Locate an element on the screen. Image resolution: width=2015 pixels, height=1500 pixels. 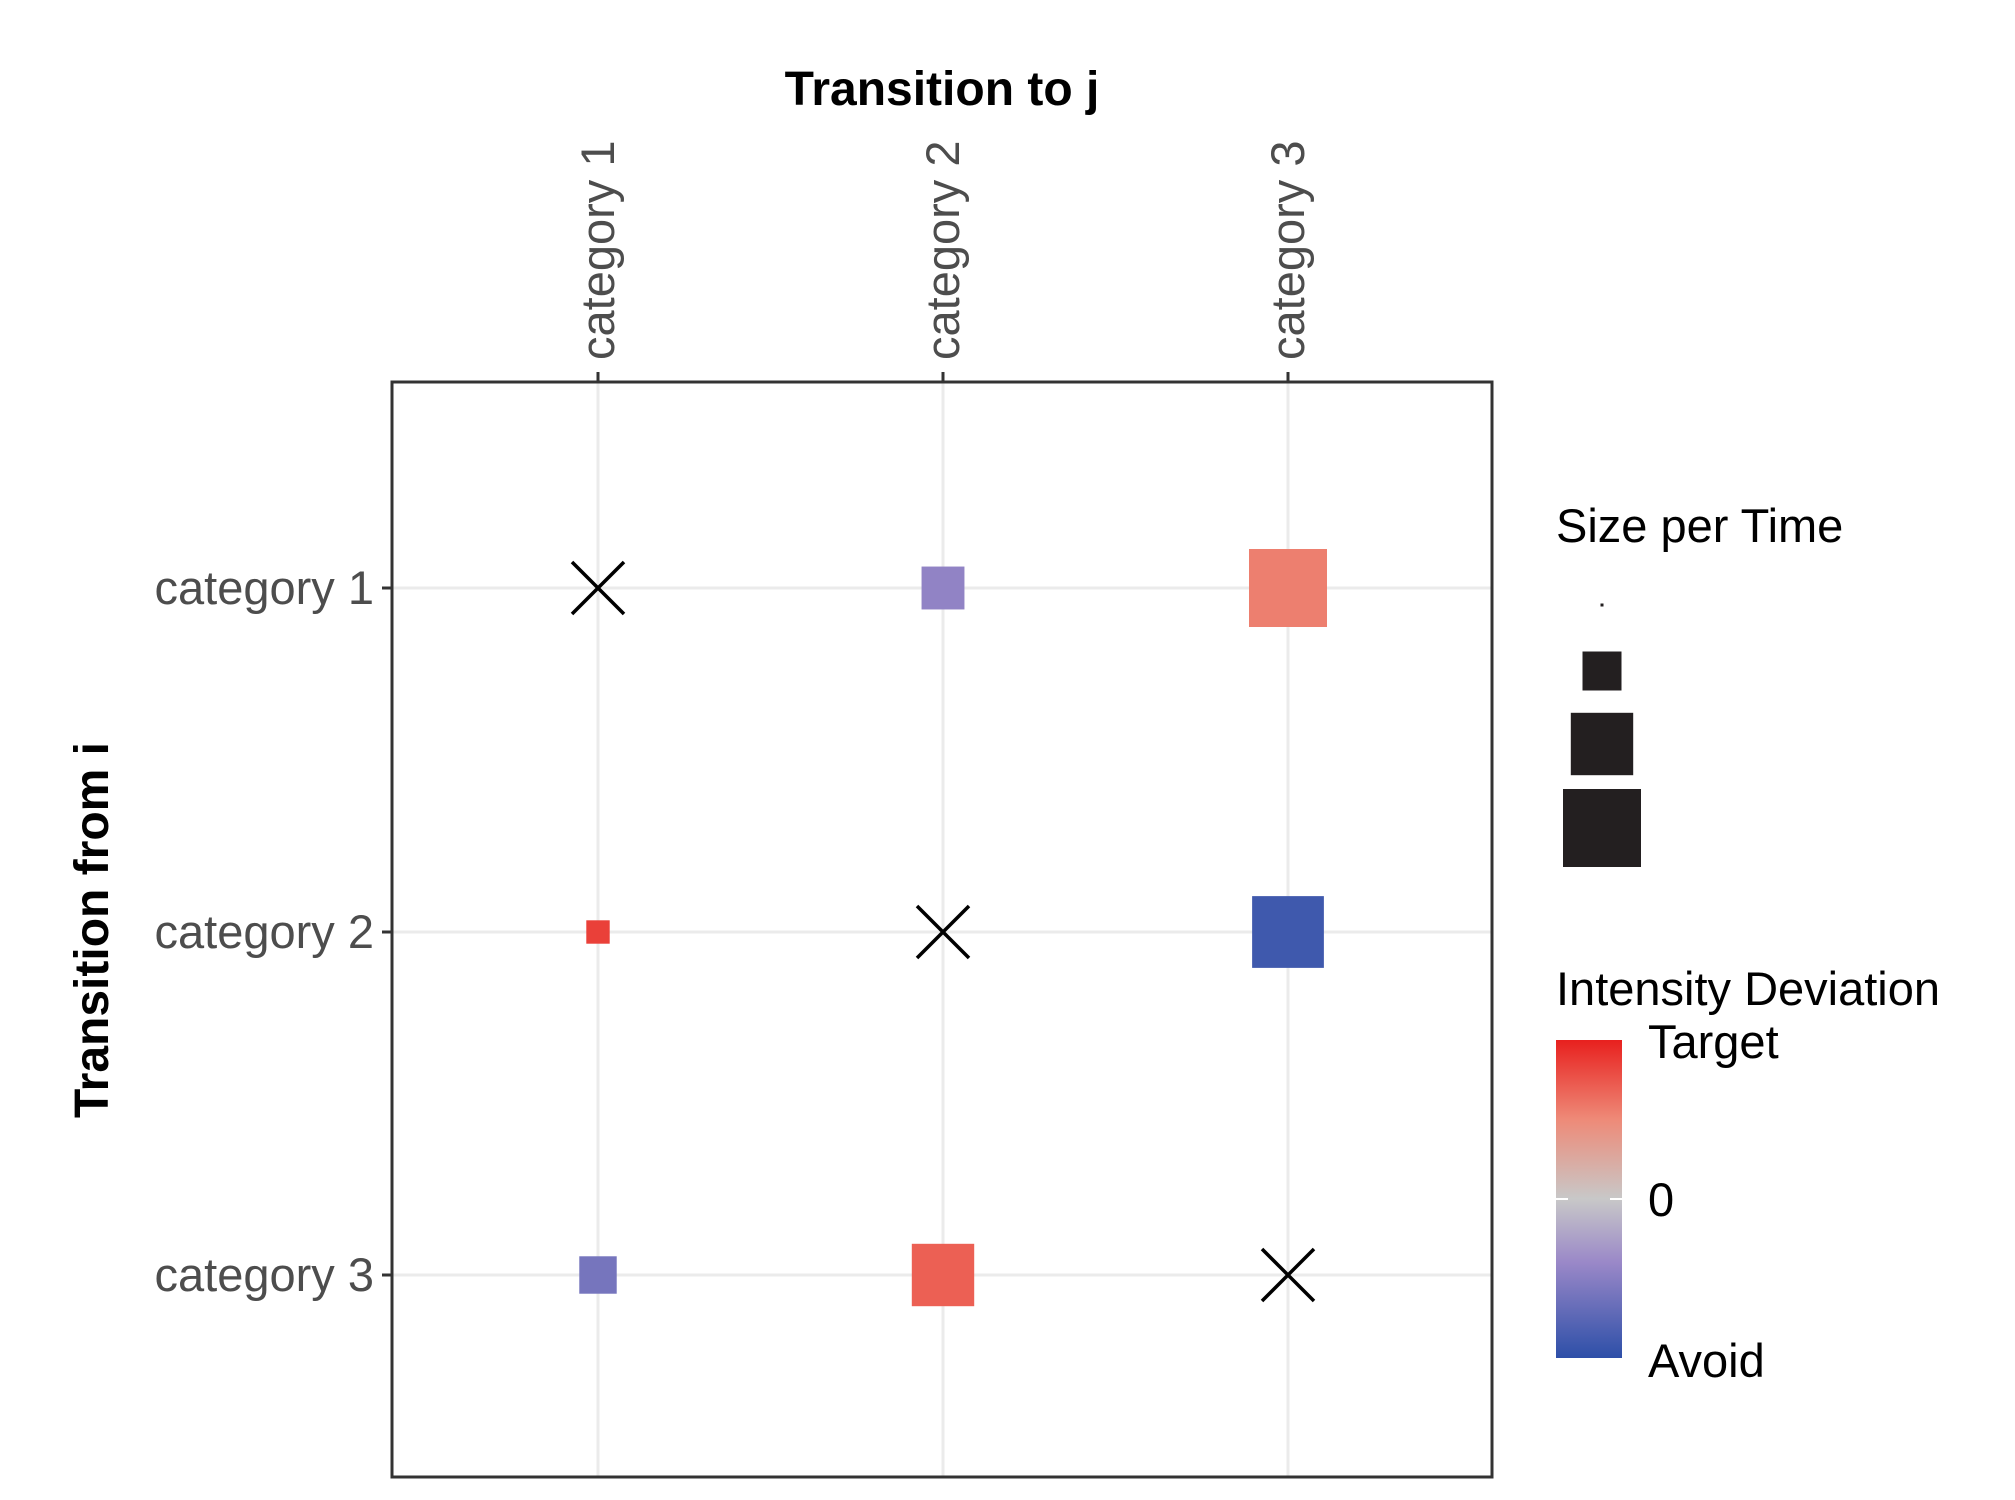
y-axis-title: Transition from i is located at coordinates (92, 930).